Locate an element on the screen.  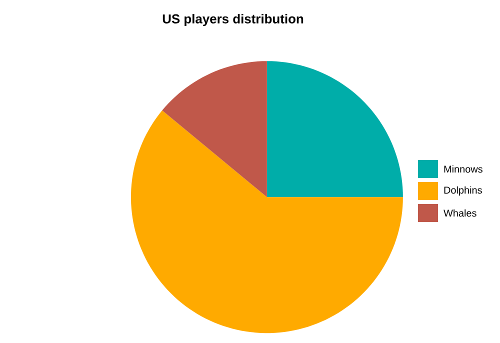
chart-title: US players distribution is located at coordinates (233, 20).